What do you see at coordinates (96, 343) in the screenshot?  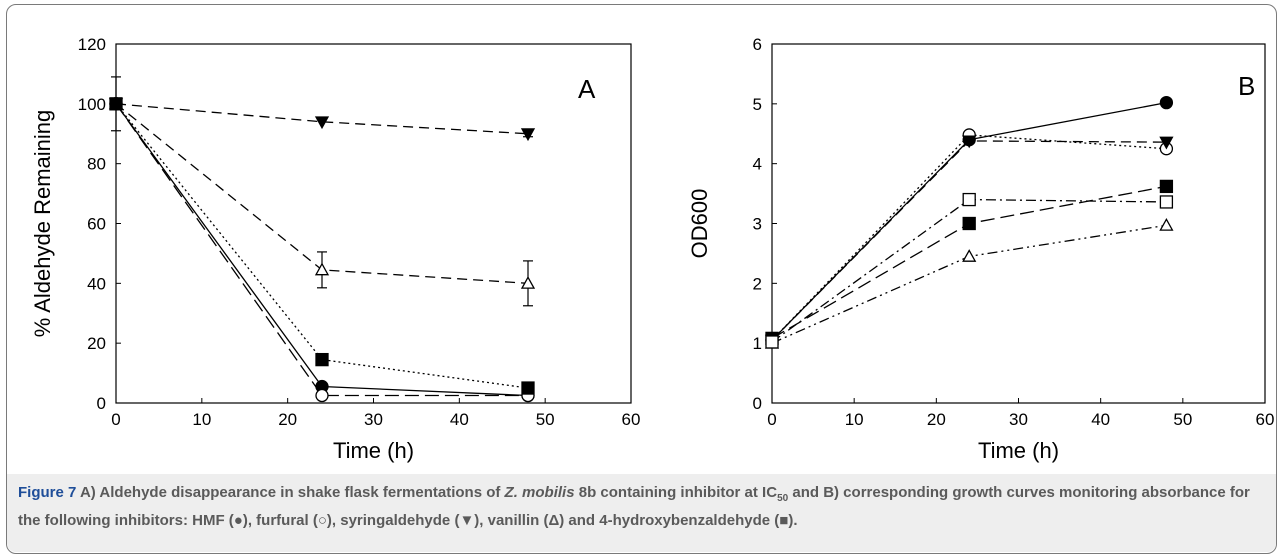 I see `y-tick-label: 20` at bounding box center [96, 343].